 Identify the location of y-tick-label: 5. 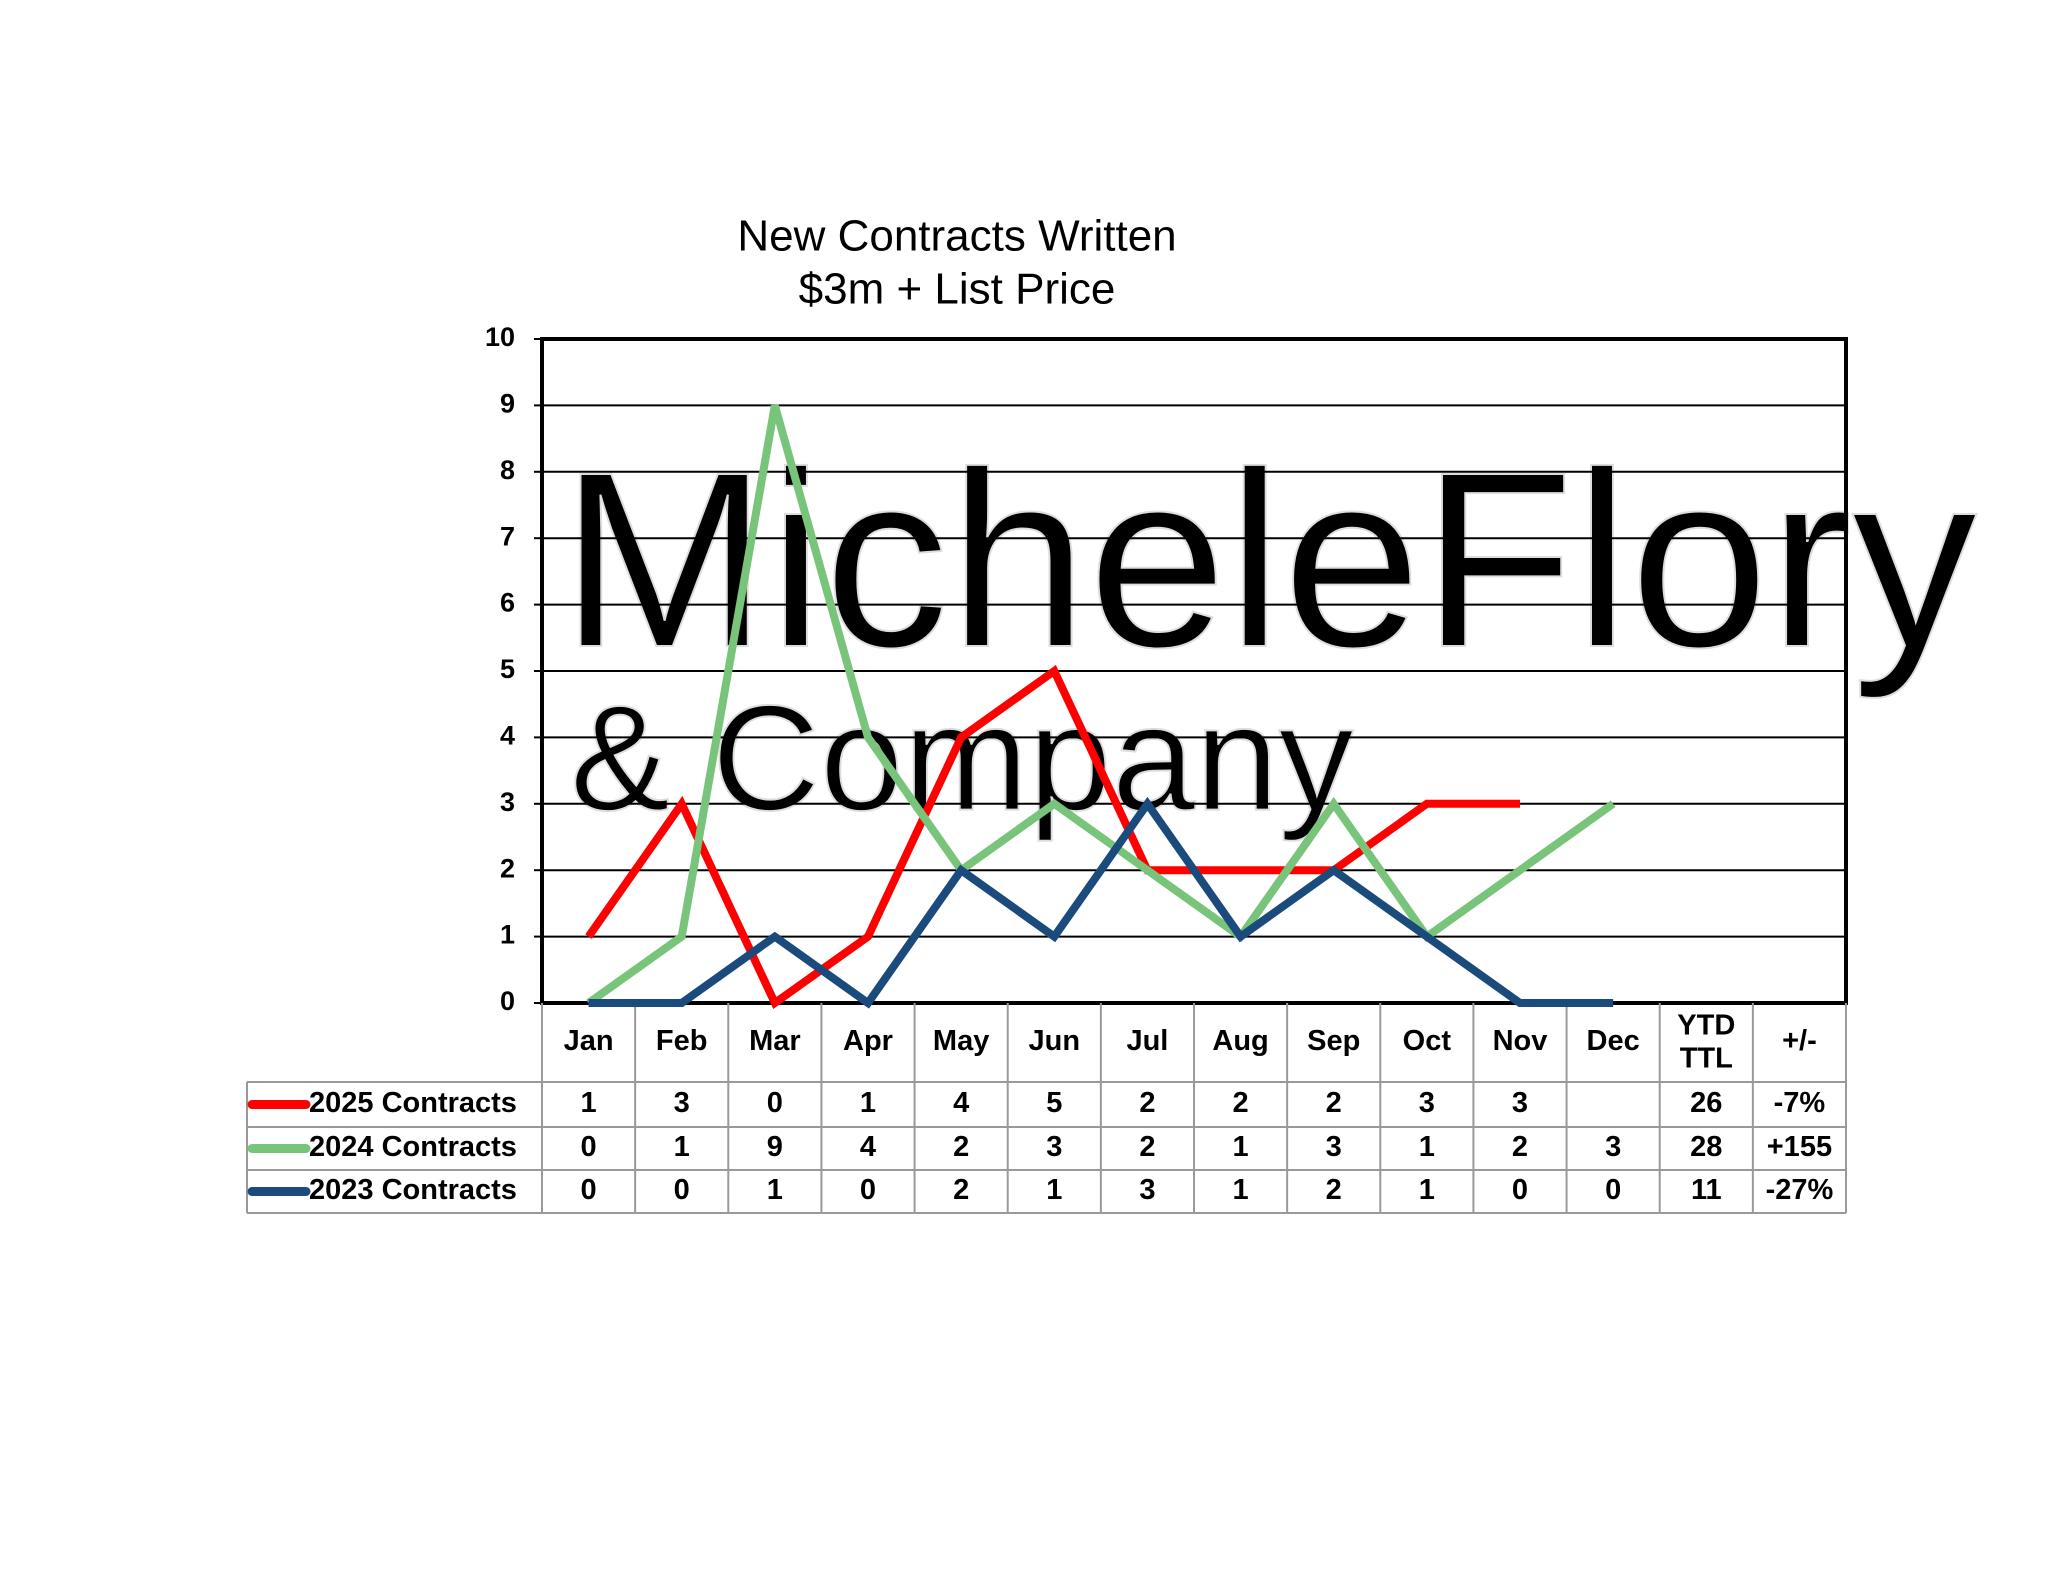
(507, 669).